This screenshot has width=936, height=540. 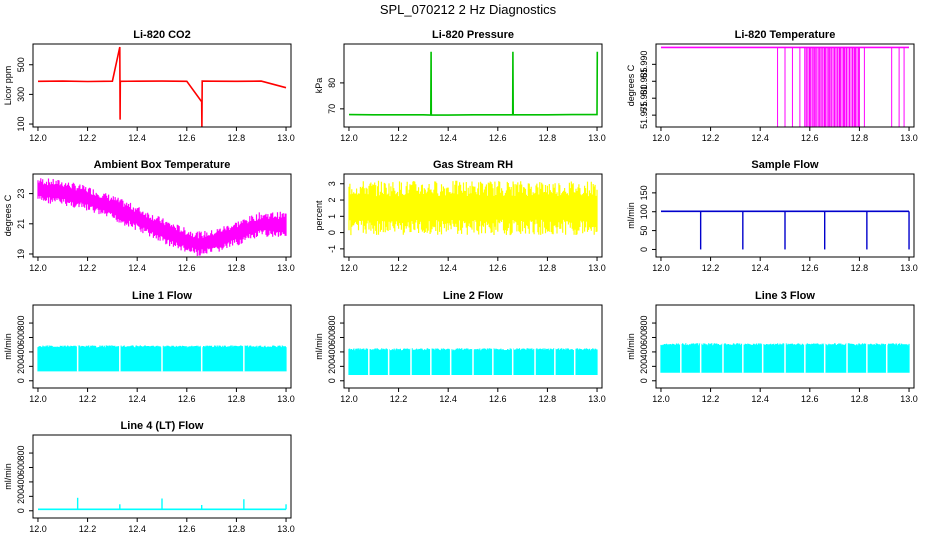 I want to click on y-tick-label: 21, so click(x=21, y=224).